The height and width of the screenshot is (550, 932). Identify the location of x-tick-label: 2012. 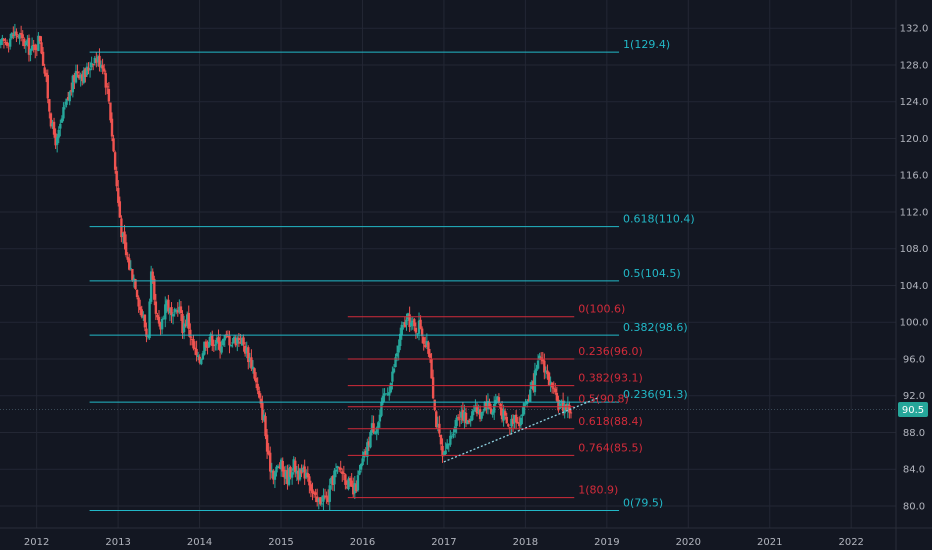
(36, 542).